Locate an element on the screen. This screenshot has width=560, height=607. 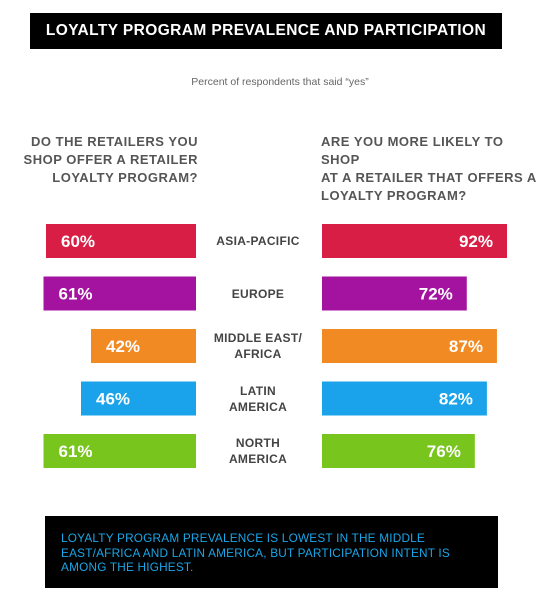
region-label-line: EUROPE is located at coordinates (258, 293).